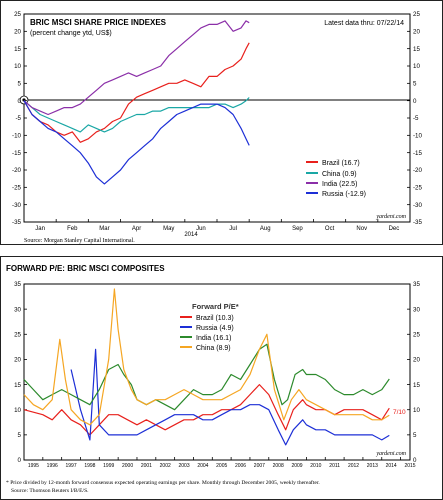 This screenshot has height=500, width=443. What do you see at coordinates (215, 328) in the screenshot?
I see `legend-label-russia: Russia (4.9)` at bounding box center [215, 328].